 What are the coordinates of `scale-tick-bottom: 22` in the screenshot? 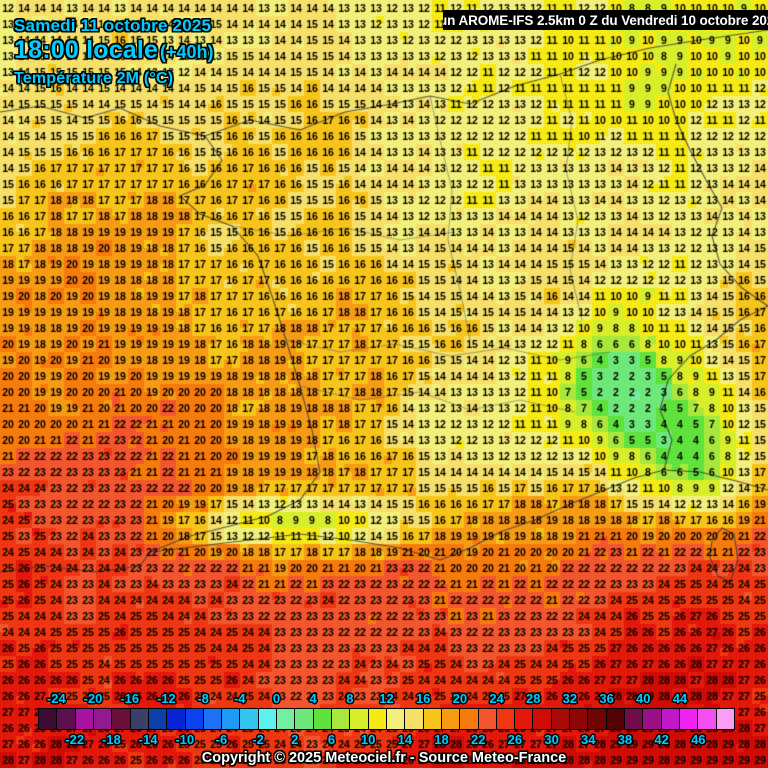 It's located at (478, 739).